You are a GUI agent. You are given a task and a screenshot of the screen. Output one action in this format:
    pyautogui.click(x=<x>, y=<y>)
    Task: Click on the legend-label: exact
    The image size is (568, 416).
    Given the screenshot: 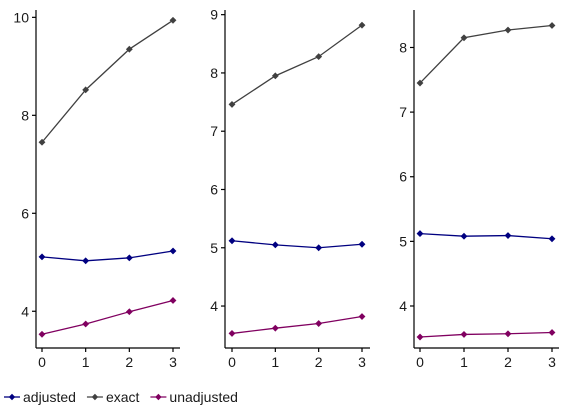 What is the action you would take?
    pyautogui.click(x=123, y=397)
    